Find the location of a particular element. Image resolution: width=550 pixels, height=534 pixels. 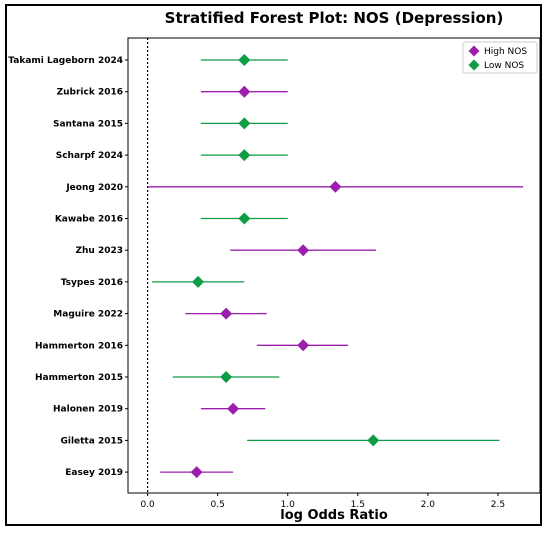

y-tick-label: Zhu 2023 is located at coordinates (99, 251).